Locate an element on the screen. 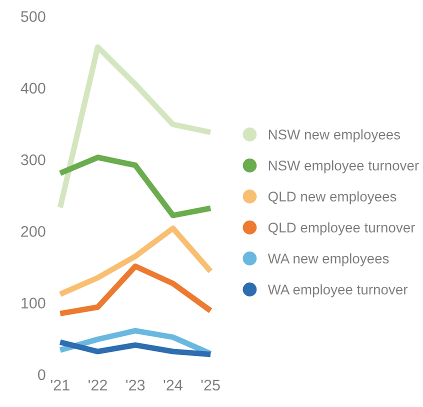  y-tick-label: 100 is located at coordinates (34, 303).